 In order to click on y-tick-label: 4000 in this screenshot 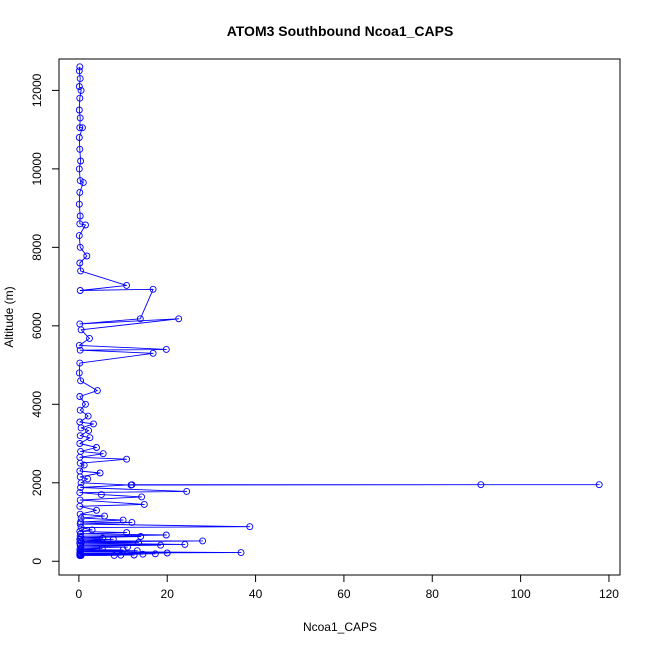, I will do `click(37, 404)`.